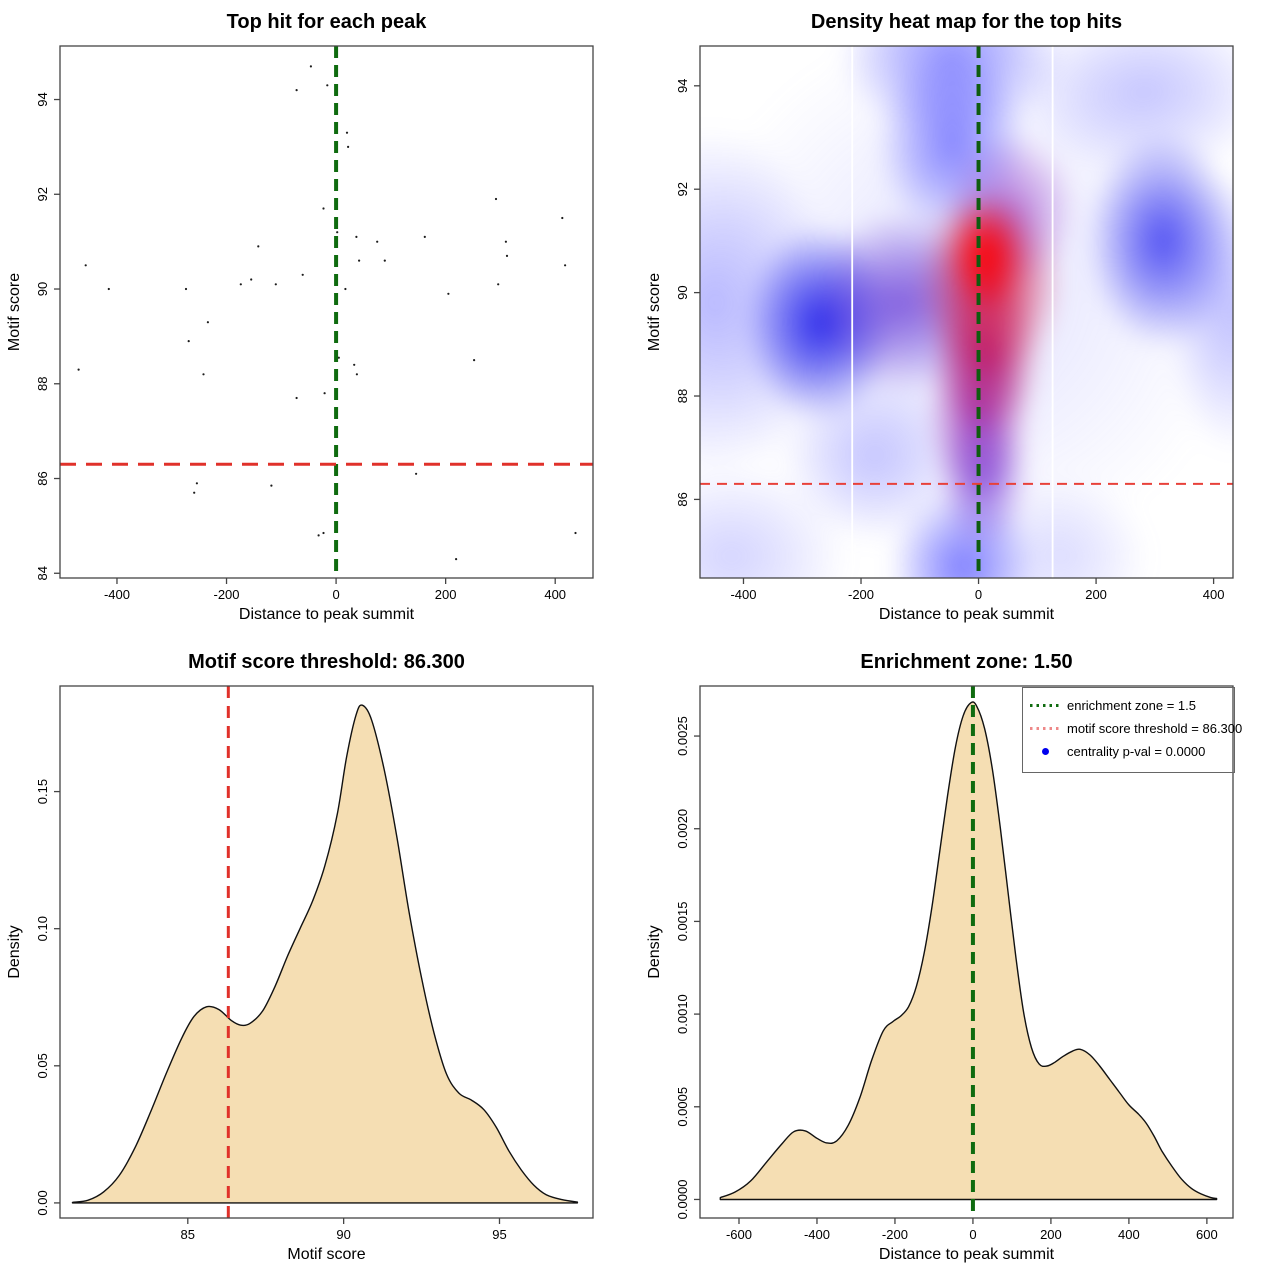 This screenshot has height=1280, width=1280. What do you see at coordinates (739, 1234) in the screenshot?
I see `x-tick-label: -600` at bounding box center [739, 1234].